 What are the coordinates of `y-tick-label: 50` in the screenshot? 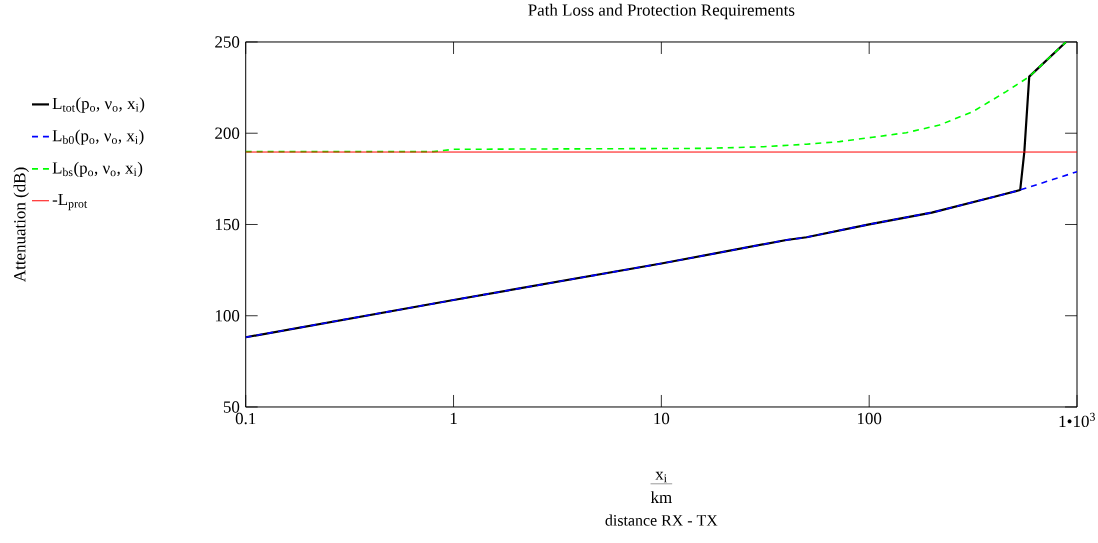 It's located at (231, 407).